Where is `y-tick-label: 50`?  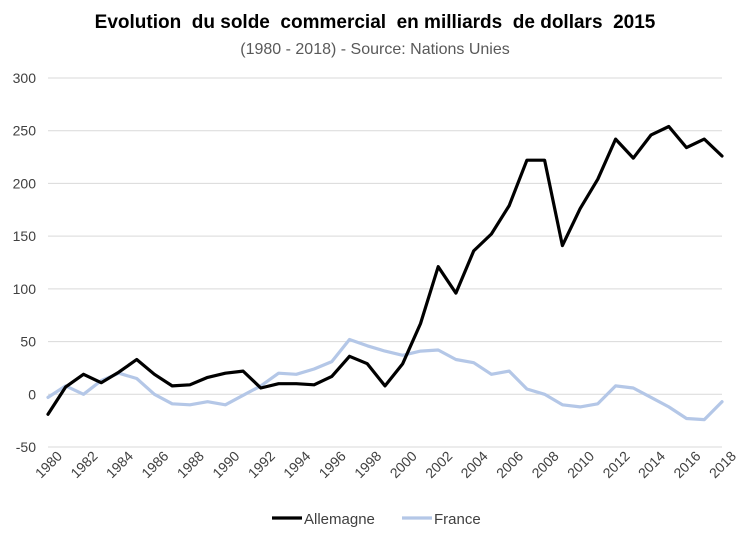
y-tick-label: 50 is located at coordinates (28, 342).